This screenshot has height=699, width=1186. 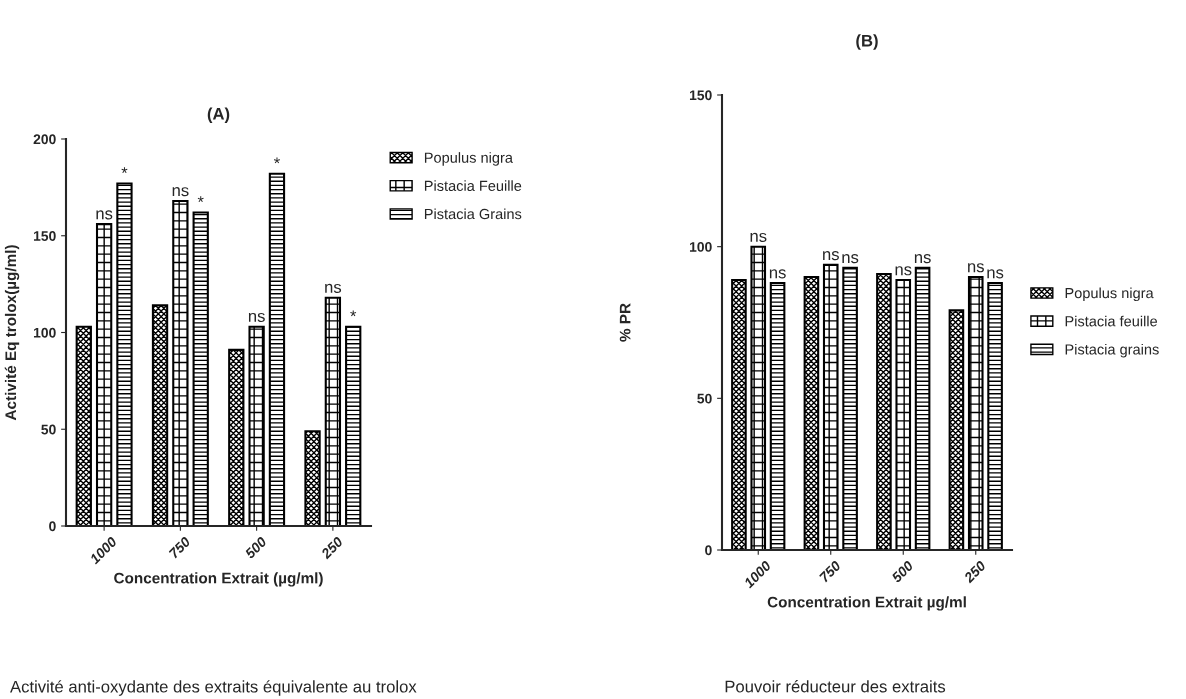 I want to click on y-axis-title: Activité Eq trolox(µg/ml), so click(x=12, y=333).